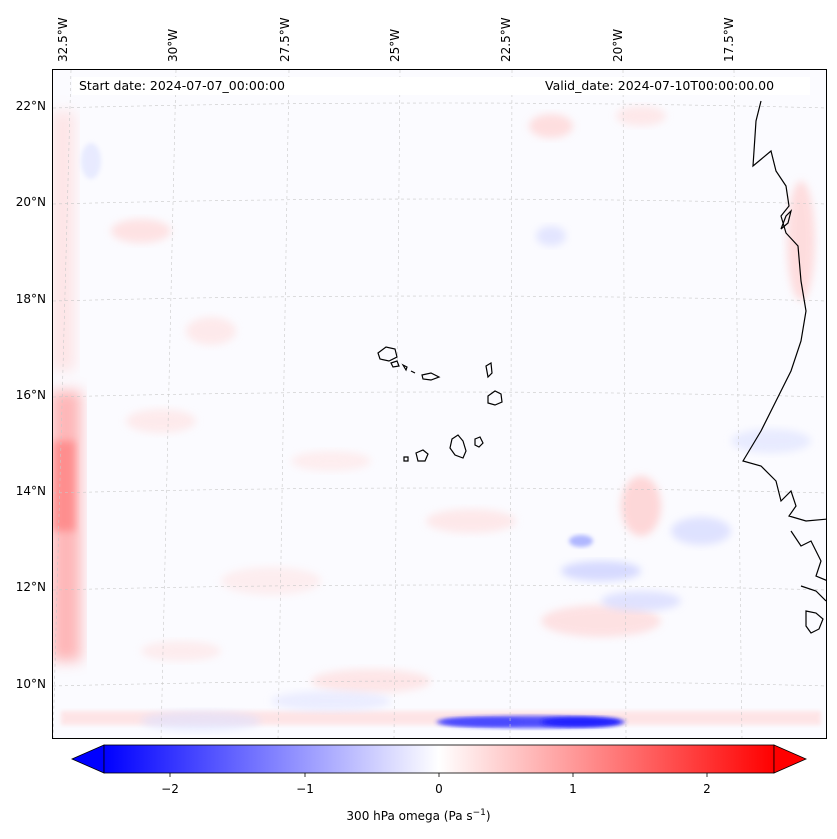 The width and height of the screenshot is (837, 839). Describe the element at coordinates (30, 202) in the screenshot. I see `lat-label: 20°N` at that location.